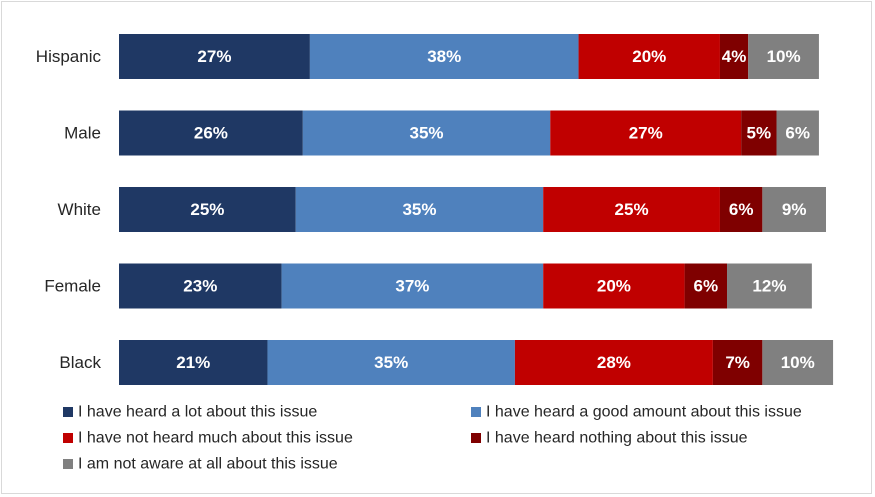  I want to click on legend-label: I am not aware at all about this issue, so click(208, 464).